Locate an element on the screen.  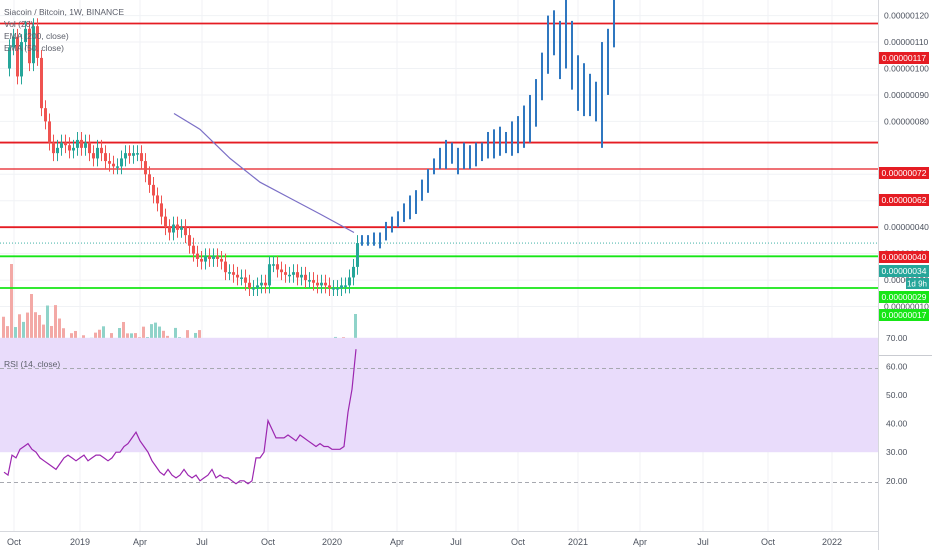
badge-res-72-text: 0.00000072 is located at coordinates (904, 173).